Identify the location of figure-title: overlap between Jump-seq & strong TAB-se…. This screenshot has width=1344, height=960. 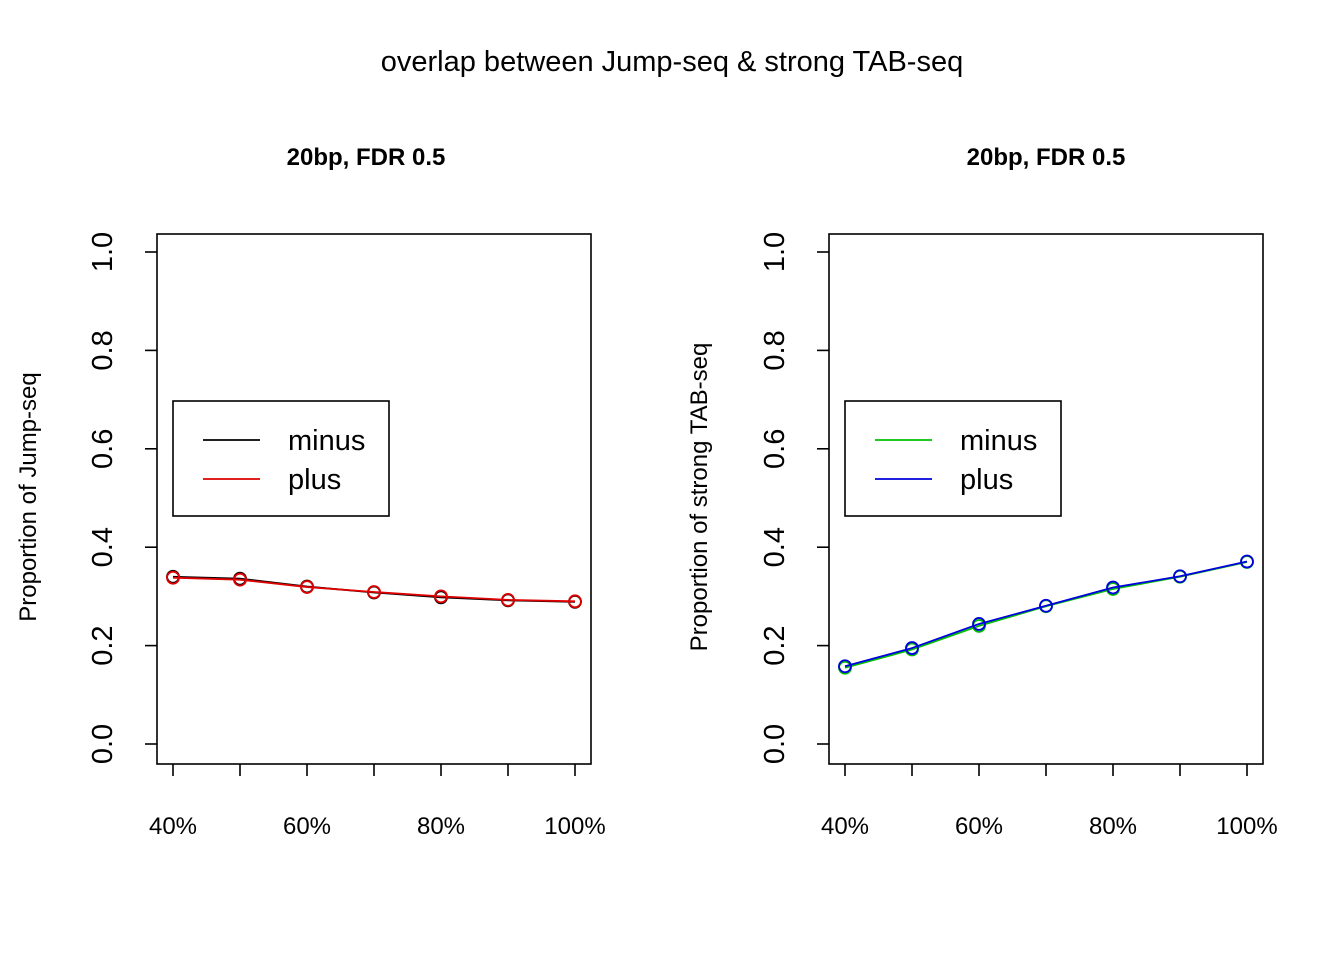
(672, 62).